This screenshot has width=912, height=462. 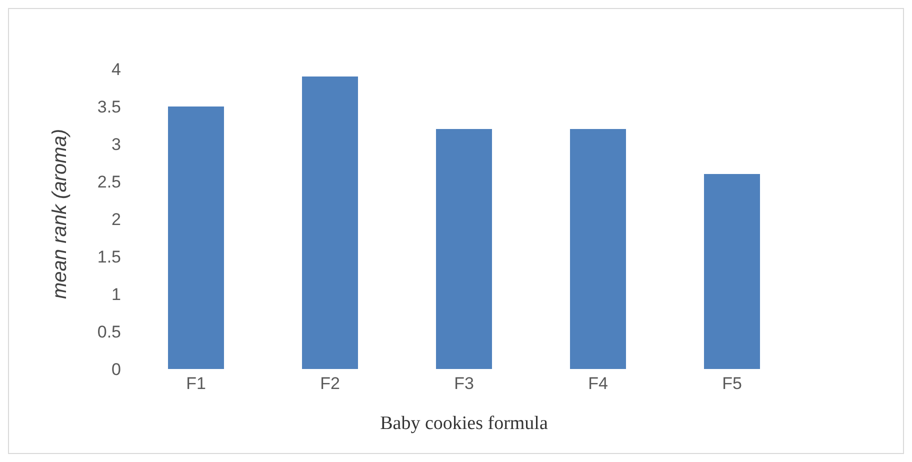 I want to click on x-tick-label: F1, so click(x=196, y=384).